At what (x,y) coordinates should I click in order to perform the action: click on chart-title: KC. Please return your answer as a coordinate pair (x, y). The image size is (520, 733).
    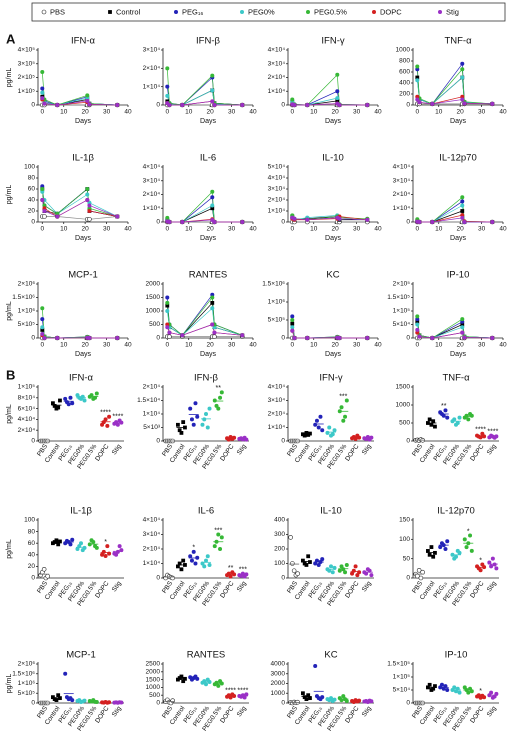
    Looking at the image, I should click on (332, 275).